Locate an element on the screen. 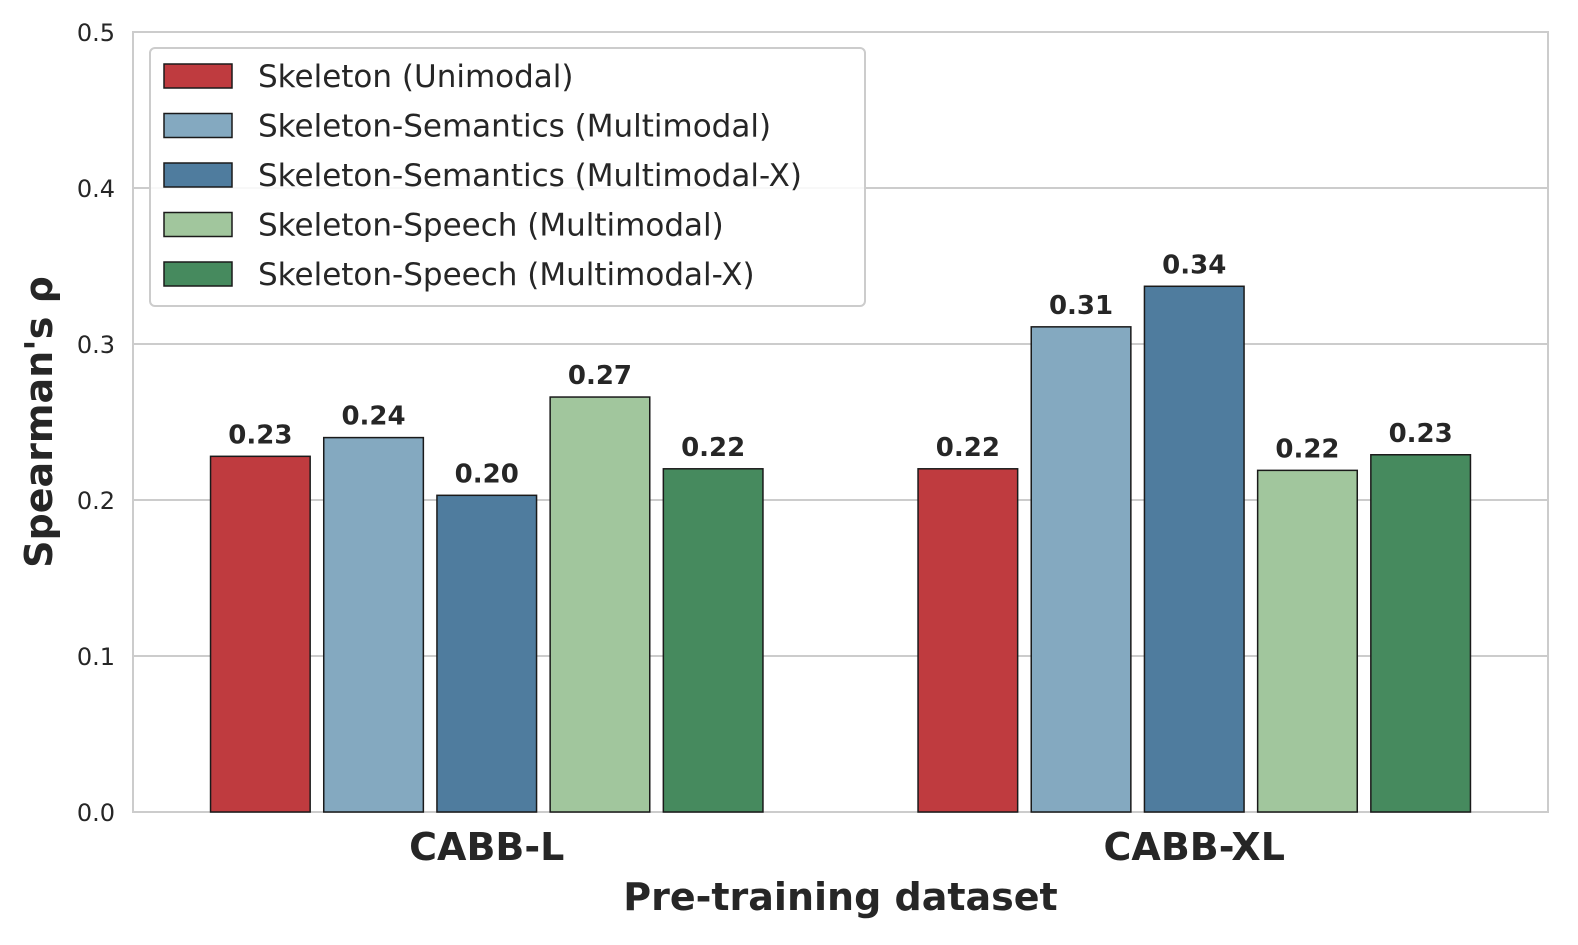 The image size is (1578, 945). legend-box is located at coordinates (507, 177).